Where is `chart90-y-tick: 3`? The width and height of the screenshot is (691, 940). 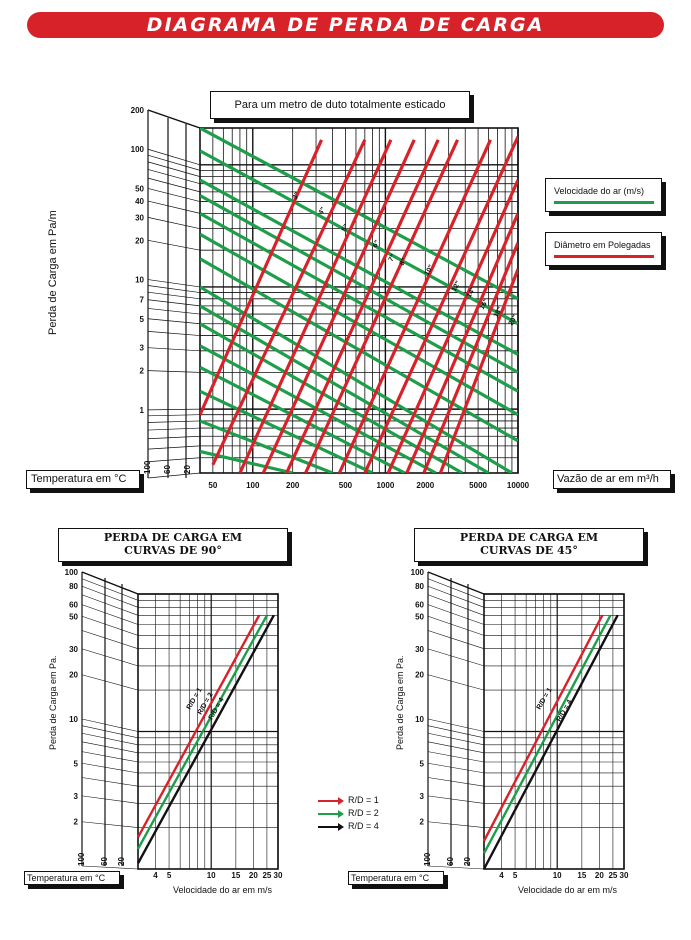
chart90-y-tick: 3 is located at coordinates (76, 796).